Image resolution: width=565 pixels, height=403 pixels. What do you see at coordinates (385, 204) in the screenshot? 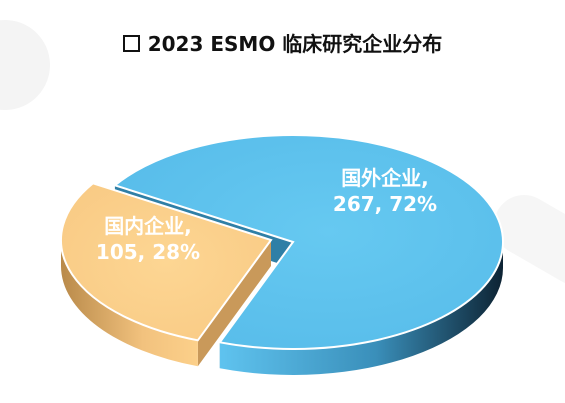
I see `data-label-foreign-2: 267, 72%` at bounding box center [385, 204].